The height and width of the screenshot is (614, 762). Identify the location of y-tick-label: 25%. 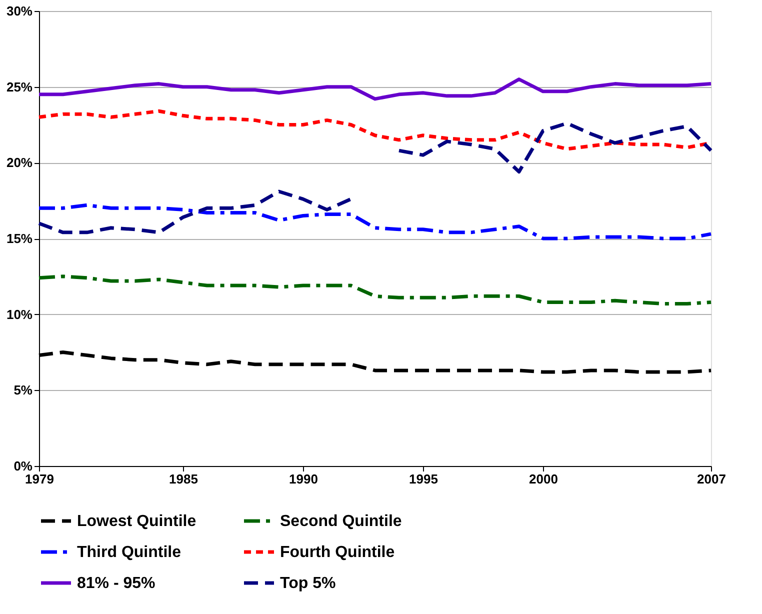
(19, 86).